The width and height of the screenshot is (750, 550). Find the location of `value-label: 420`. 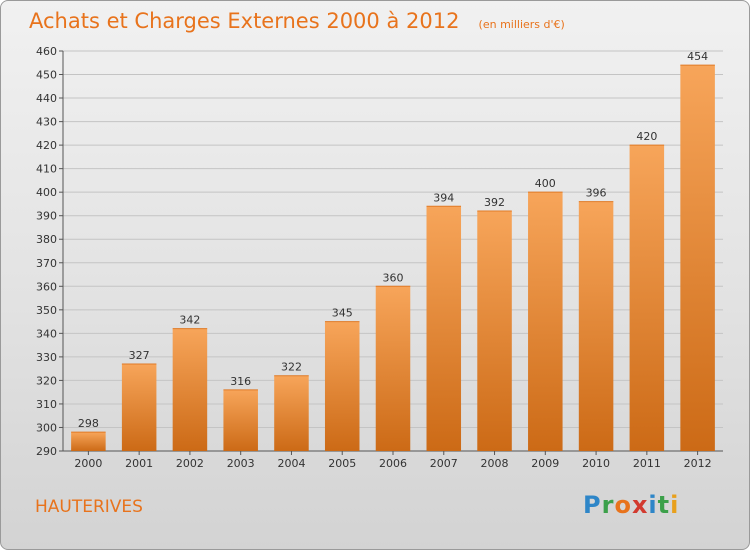

value-label: 420 is located at coordinates (646, 136).